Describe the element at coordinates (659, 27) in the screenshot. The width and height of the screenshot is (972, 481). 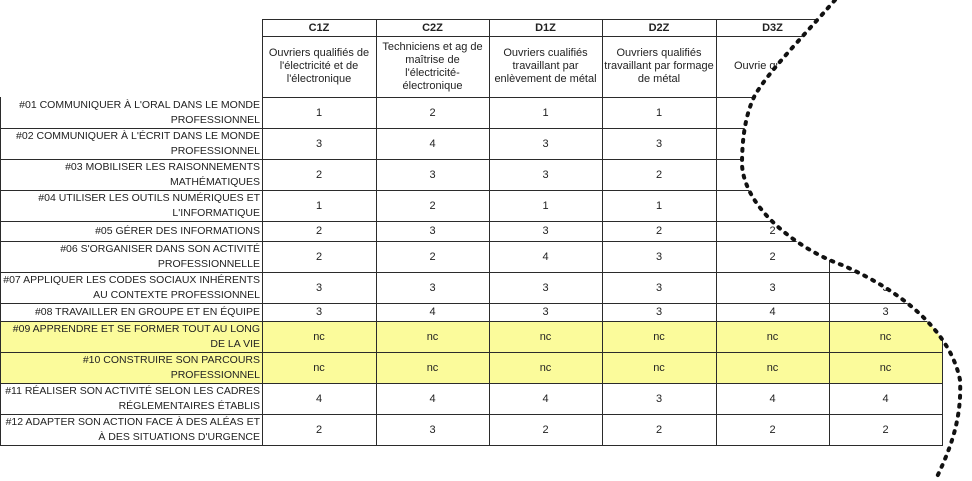
I see `column-code: D2Z` at that location.